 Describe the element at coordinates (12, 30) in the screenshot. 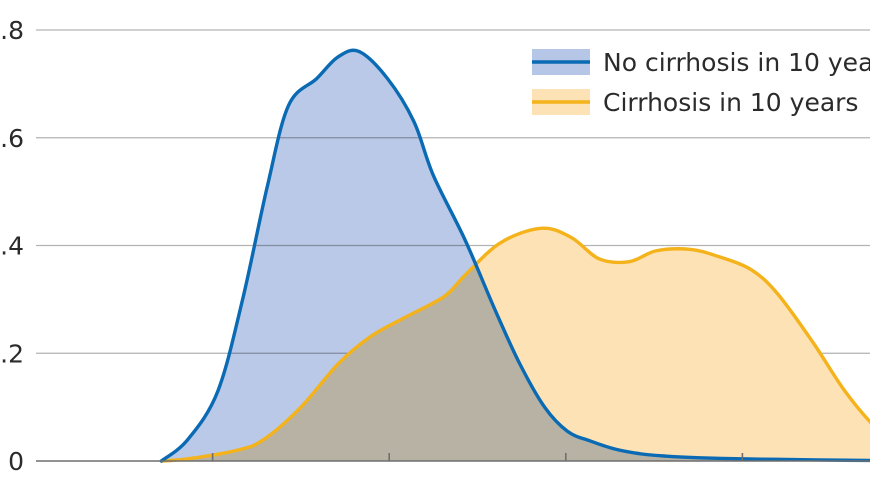

I see `y-tick-label: .8` at that location.